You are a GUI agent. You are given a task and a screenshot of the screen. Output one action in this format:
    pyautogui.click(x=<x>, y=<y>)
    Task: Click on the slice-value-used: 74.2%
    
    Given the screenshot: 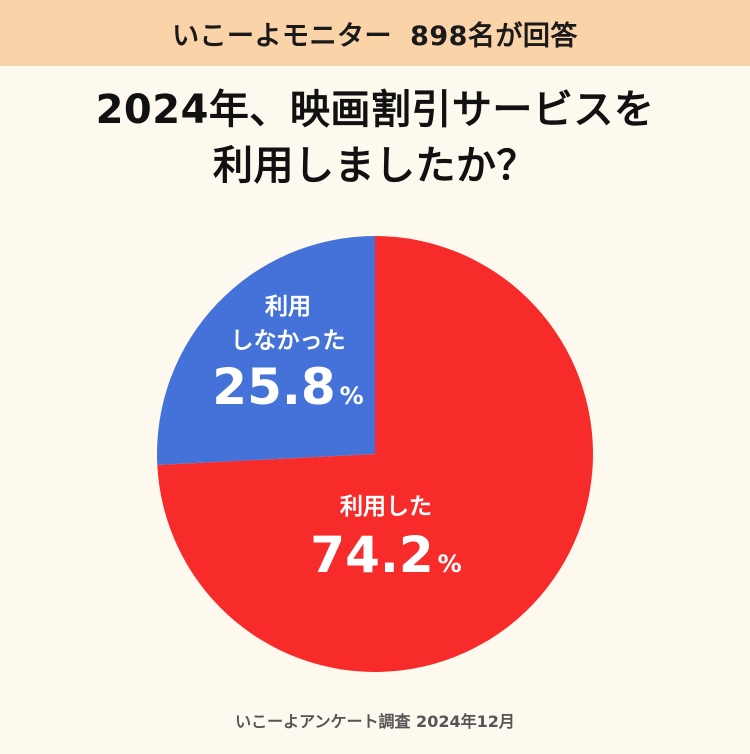 What is the action you would take?
    pyautogui.click(x=385, y=555)
    